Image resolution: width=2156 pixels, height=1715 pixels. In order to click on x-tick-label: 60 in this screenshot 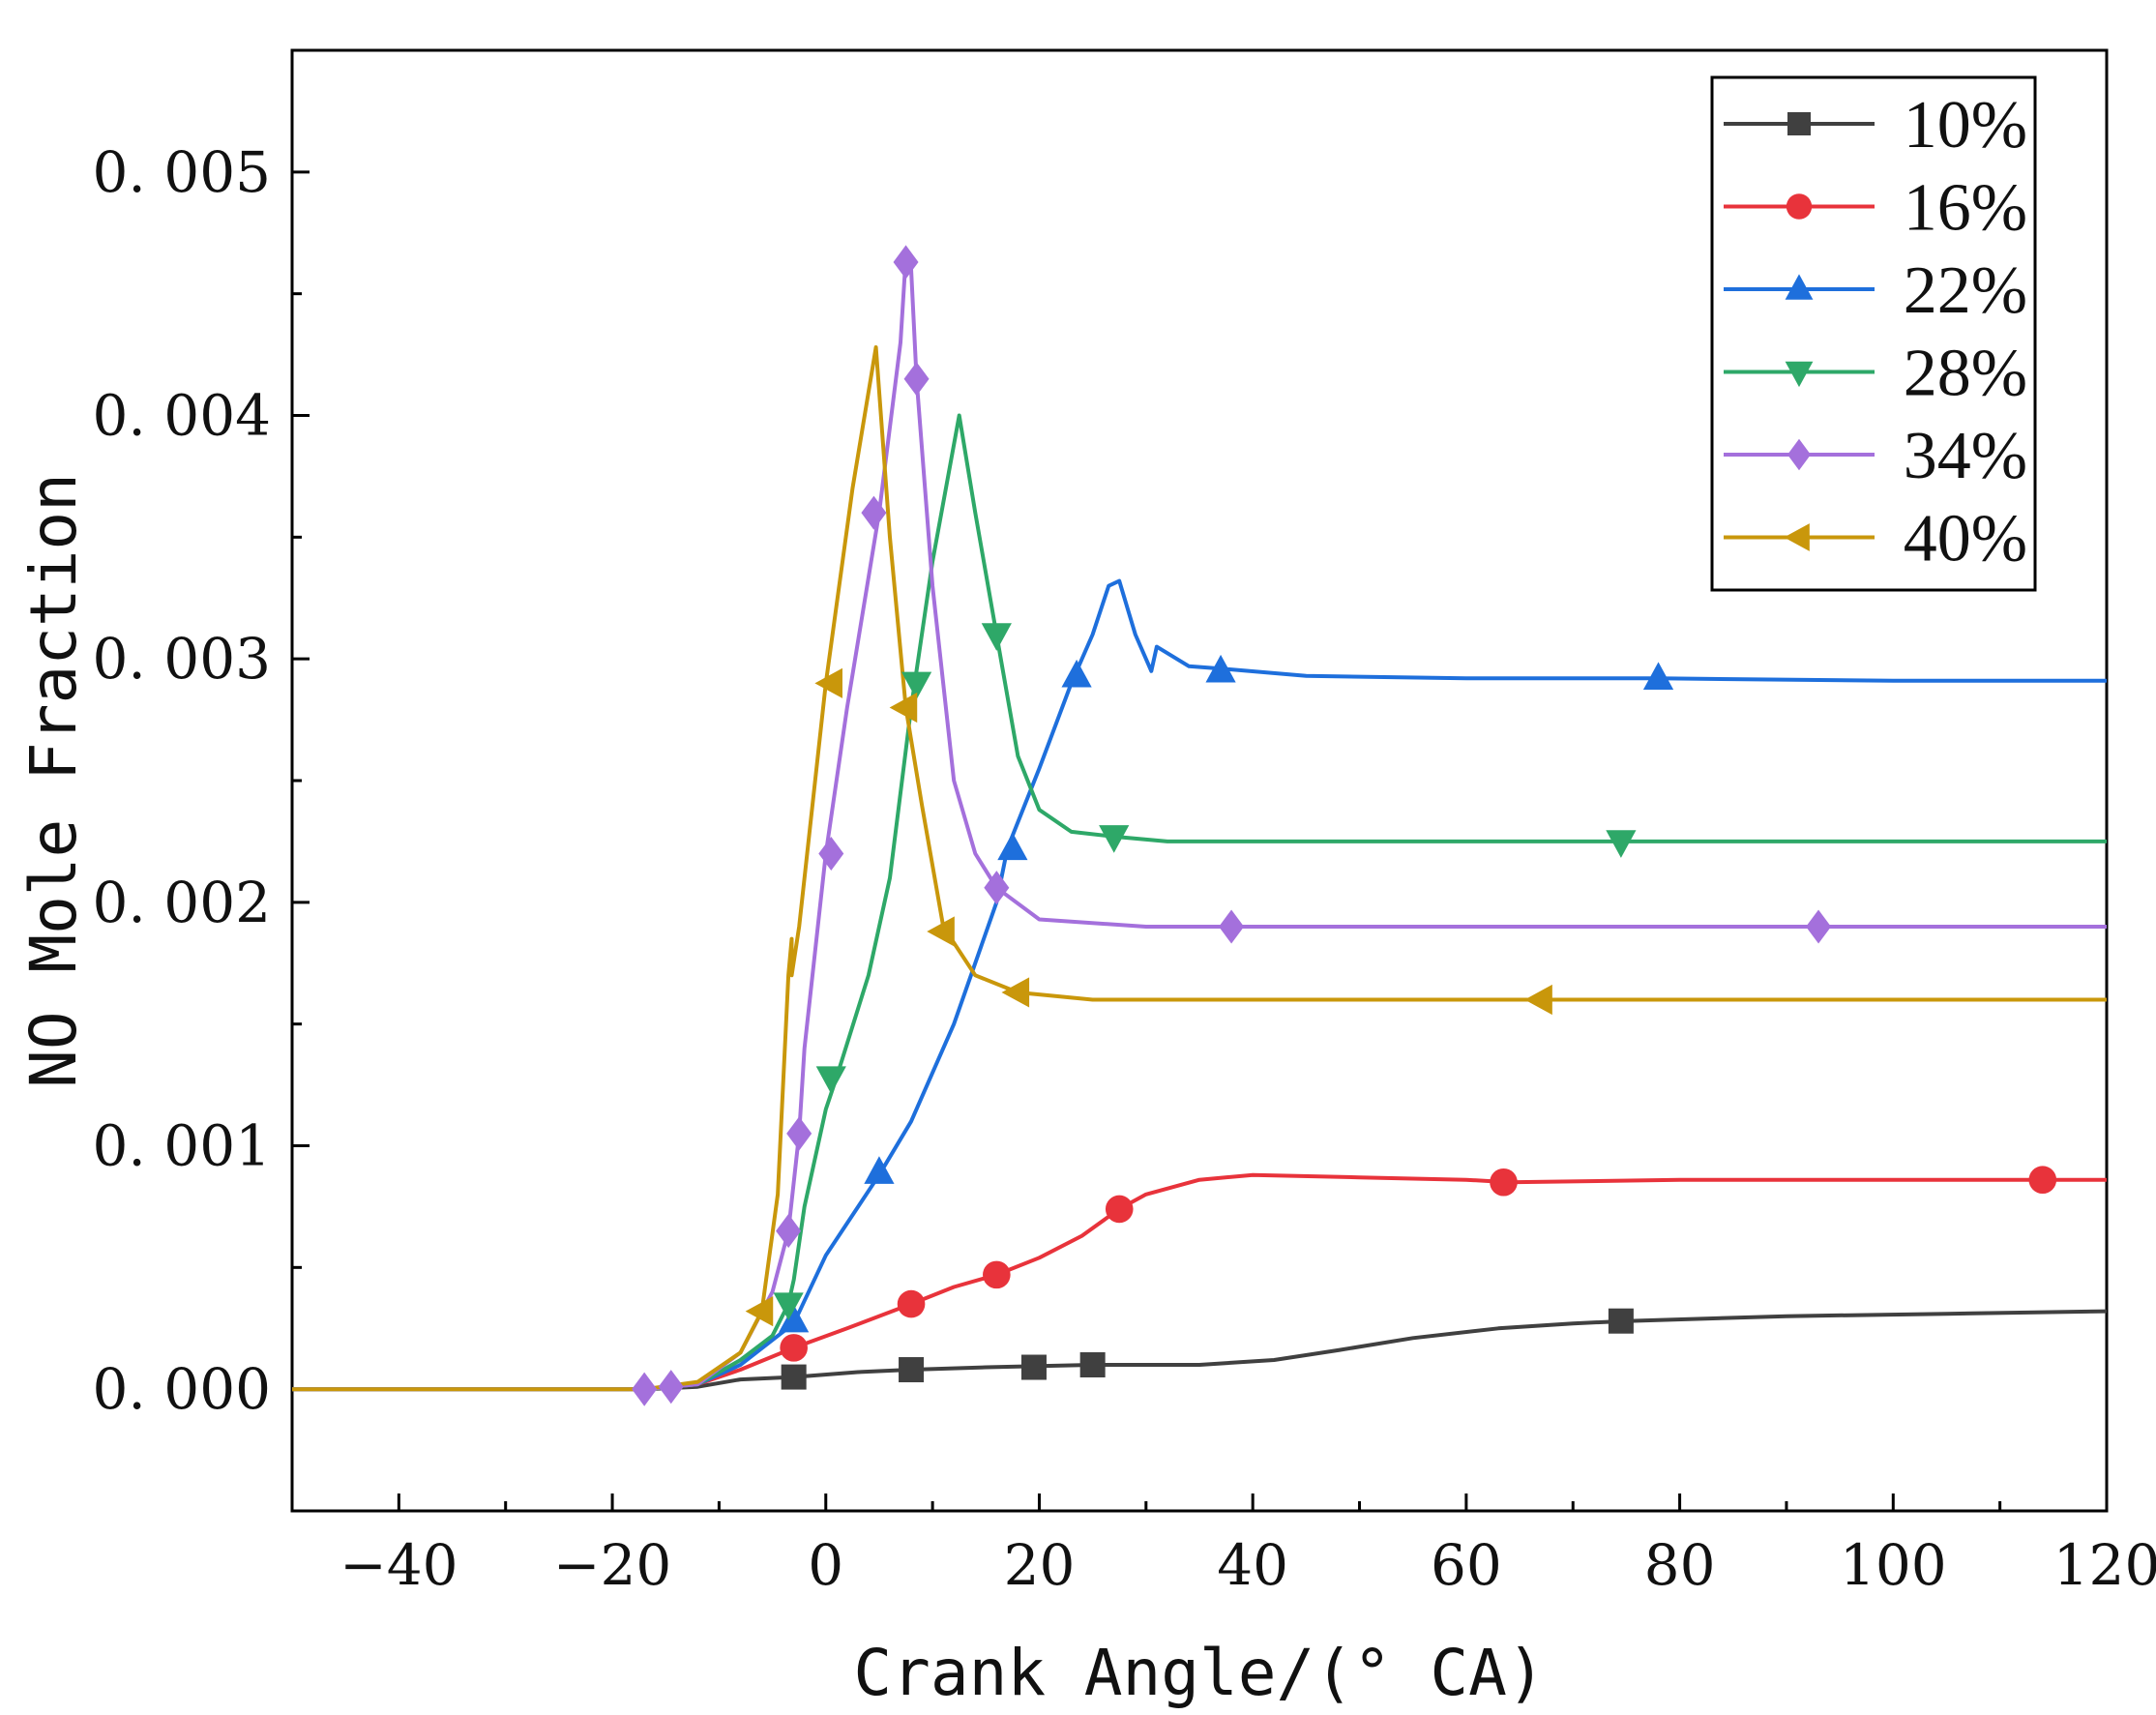, I will do `click(1466, 1565)`.